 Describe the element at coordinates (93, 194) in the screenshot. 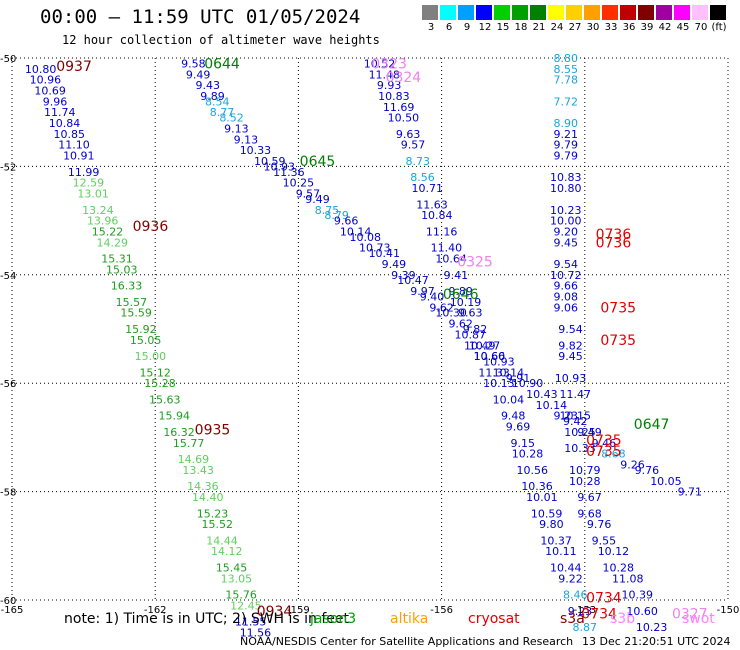

I see `wave-height-label: 13.01` at that location.